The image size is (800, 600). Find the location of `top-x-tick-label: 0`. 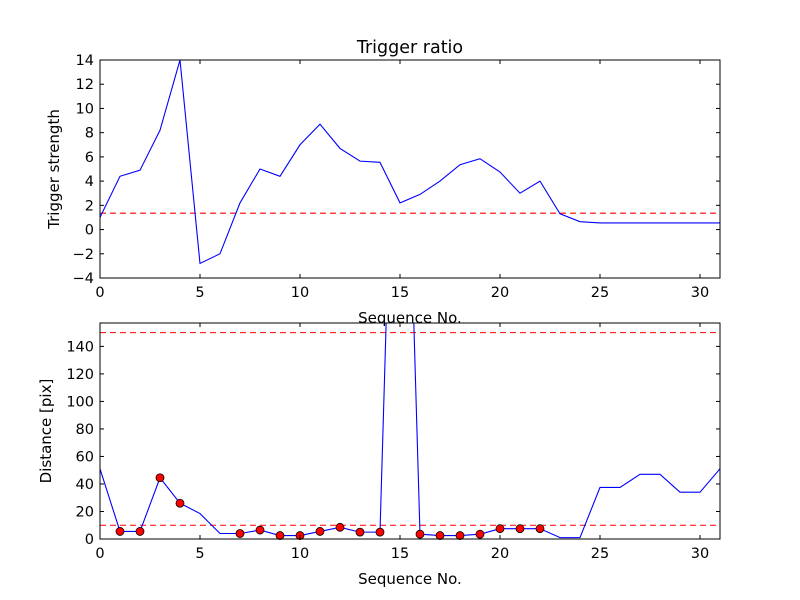

top-x-tick-label: 0 is located at coordinates (99, 293).